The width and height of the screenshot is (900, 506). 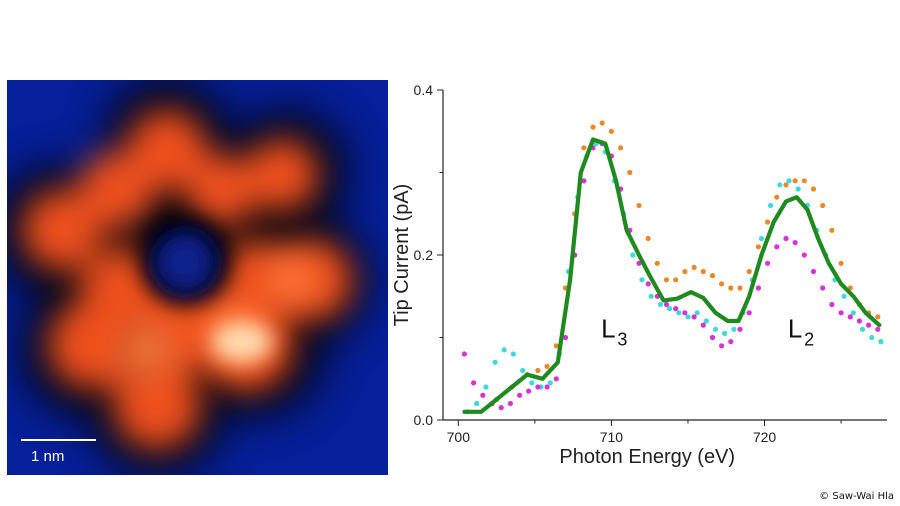 I want to click on annotation-base: L, so click(x=795, y=329).